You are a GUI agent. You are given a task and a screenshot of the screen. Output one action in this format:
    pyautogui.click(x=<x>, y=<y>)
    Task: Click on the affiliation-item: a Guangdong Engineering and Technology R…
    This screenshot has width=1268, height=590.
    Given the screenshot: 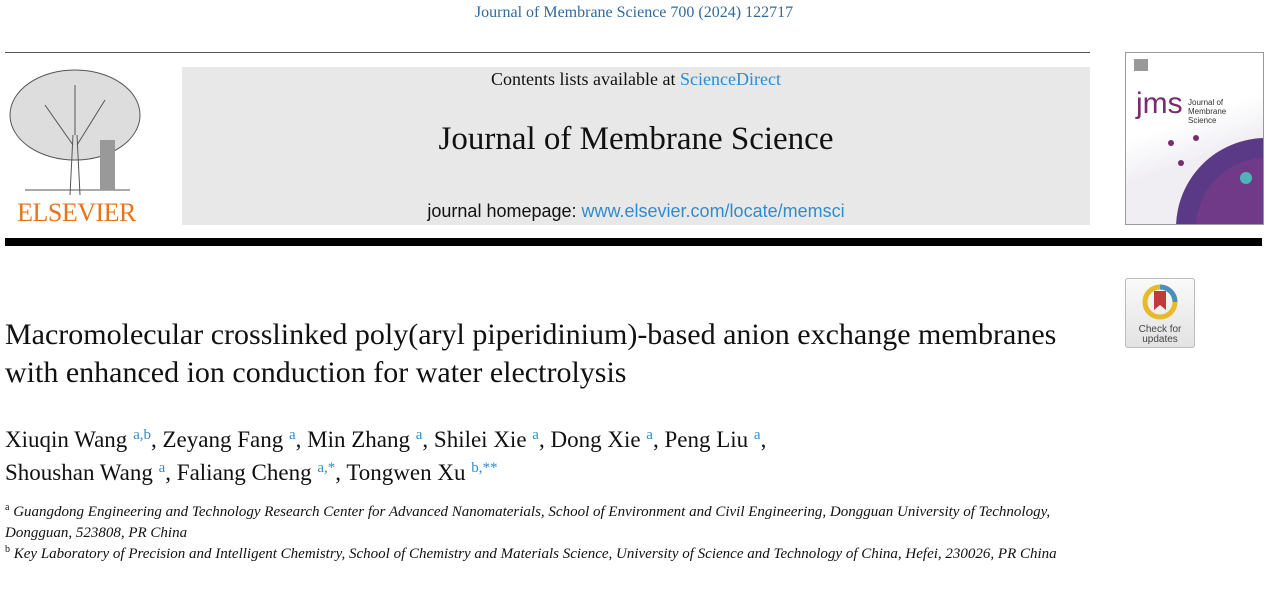 What is the action you would take?
    pyautogui.click(x=550, y=523)
    